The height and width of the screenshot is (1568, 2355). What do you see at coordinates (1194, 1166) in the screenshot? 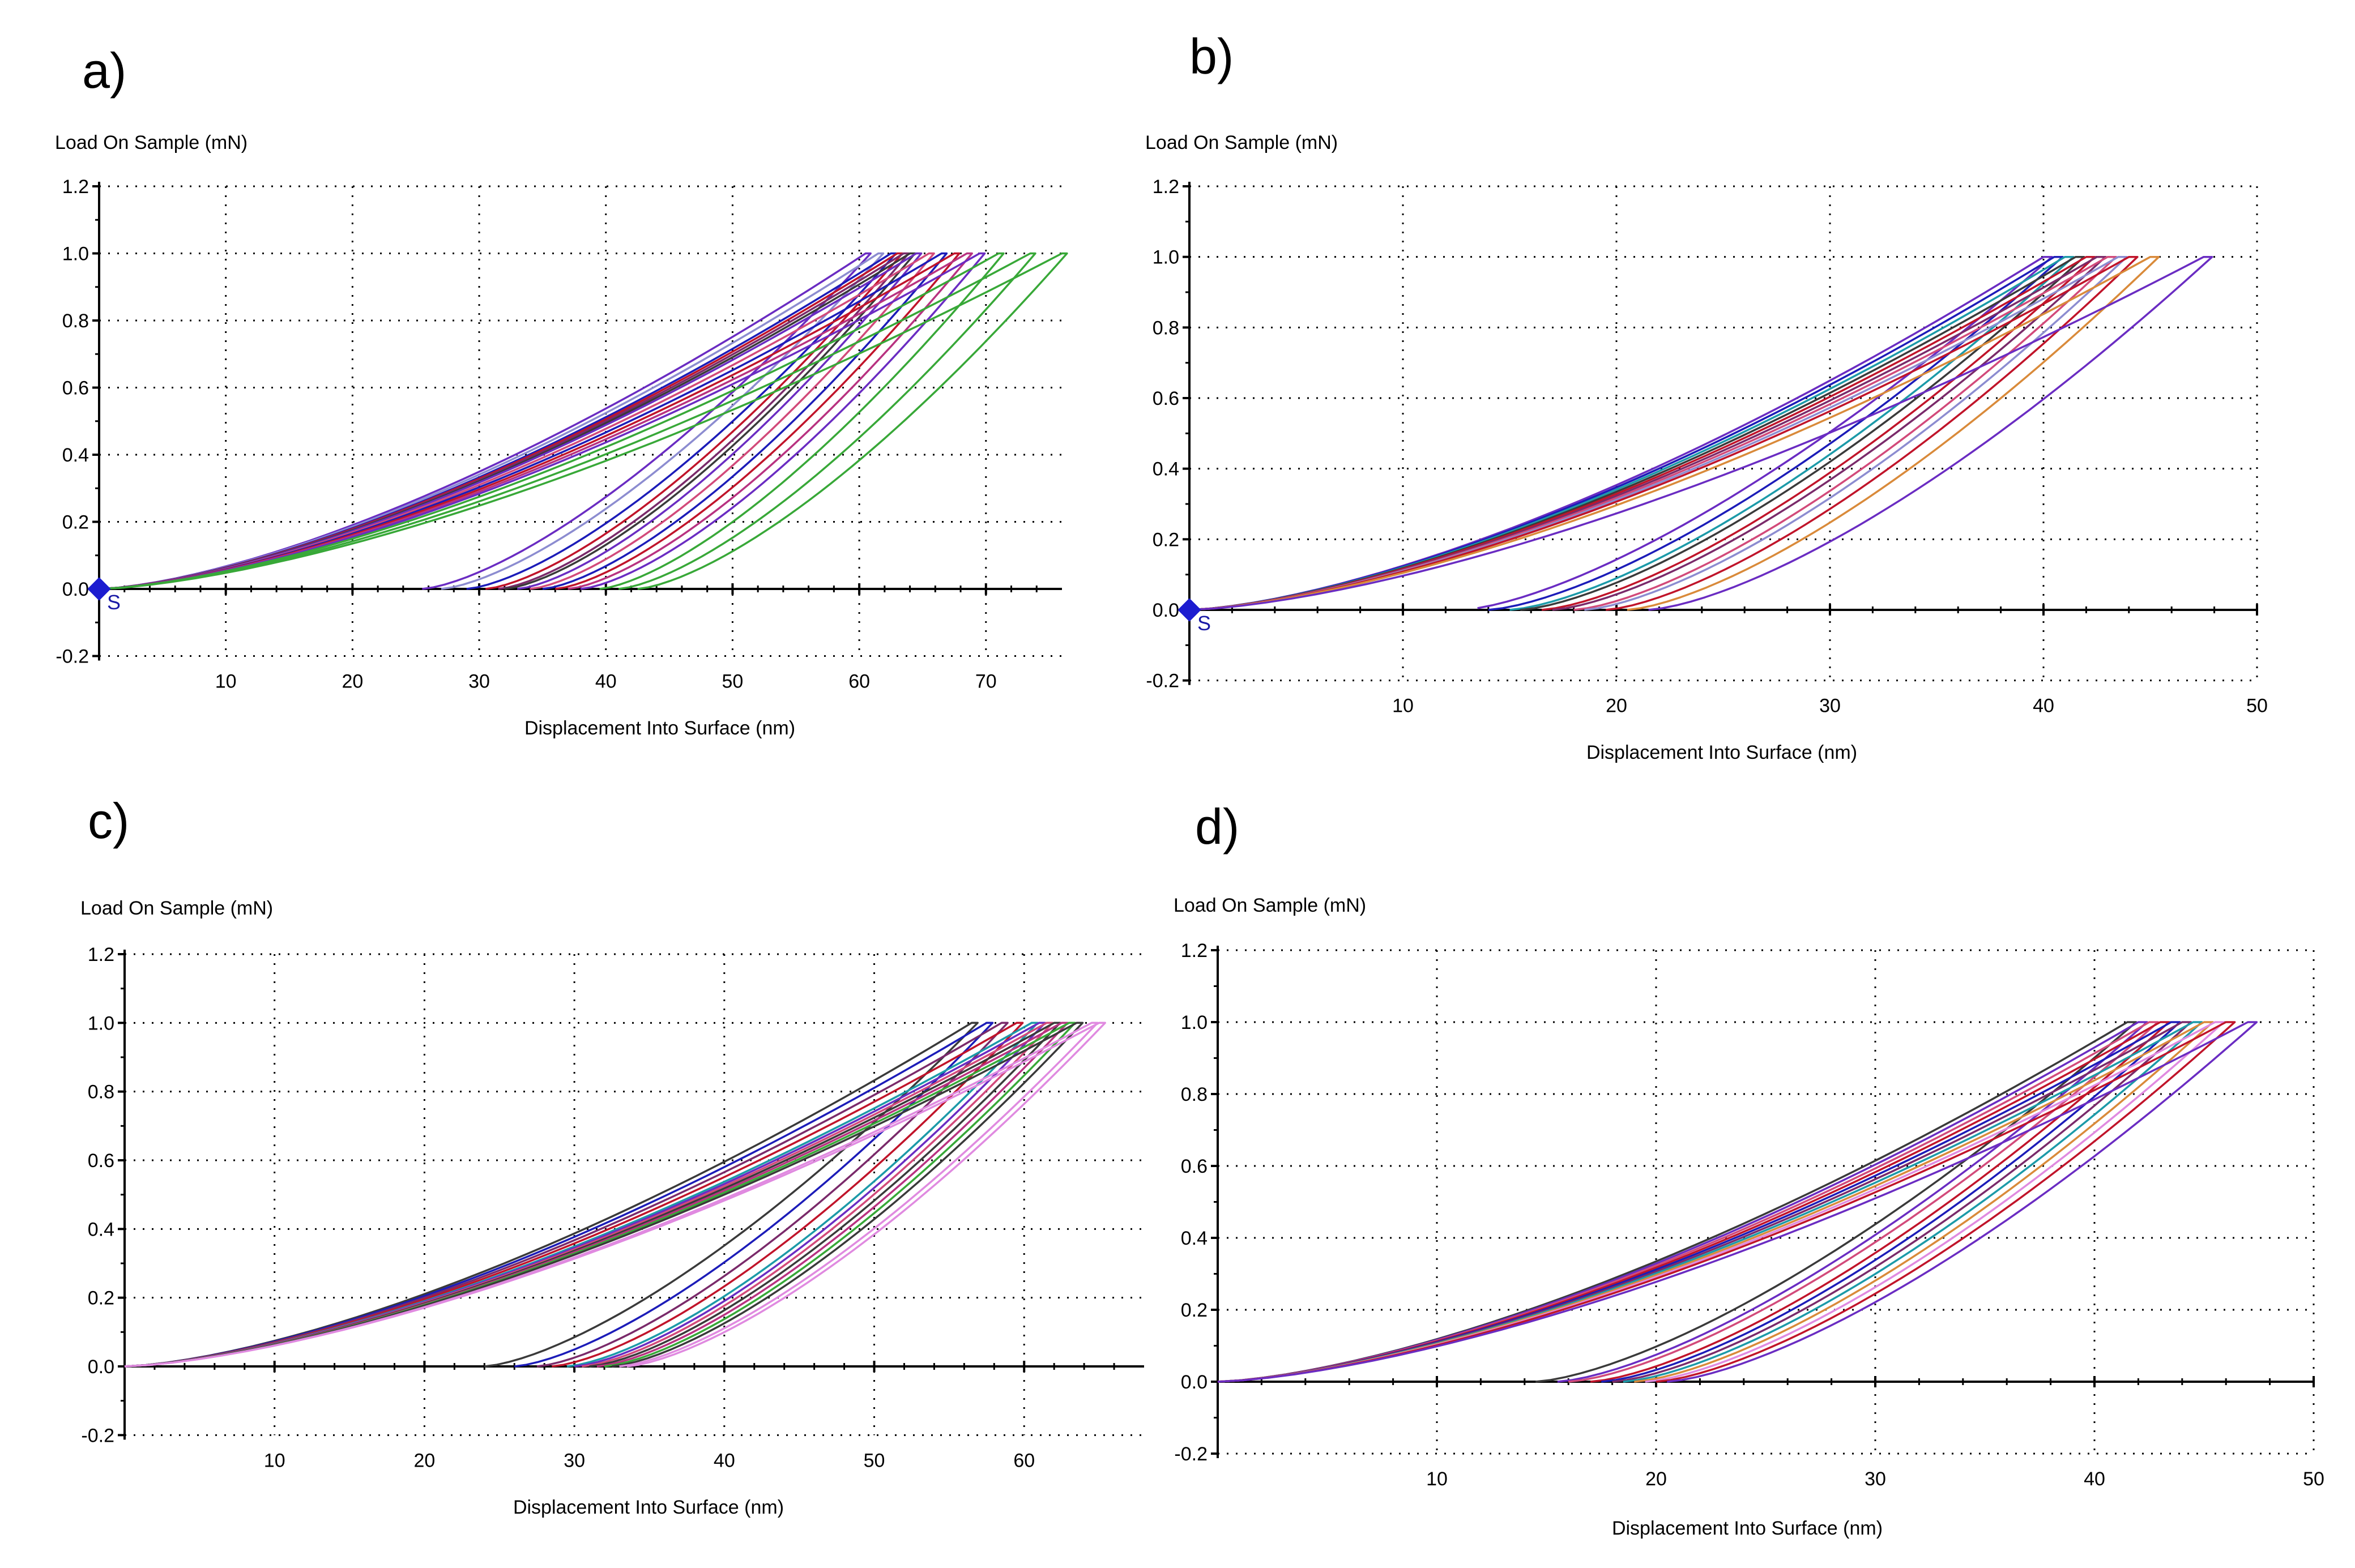
I see `y-tick-label-d-4: 0.6` at bounding box center [1194, 1166].